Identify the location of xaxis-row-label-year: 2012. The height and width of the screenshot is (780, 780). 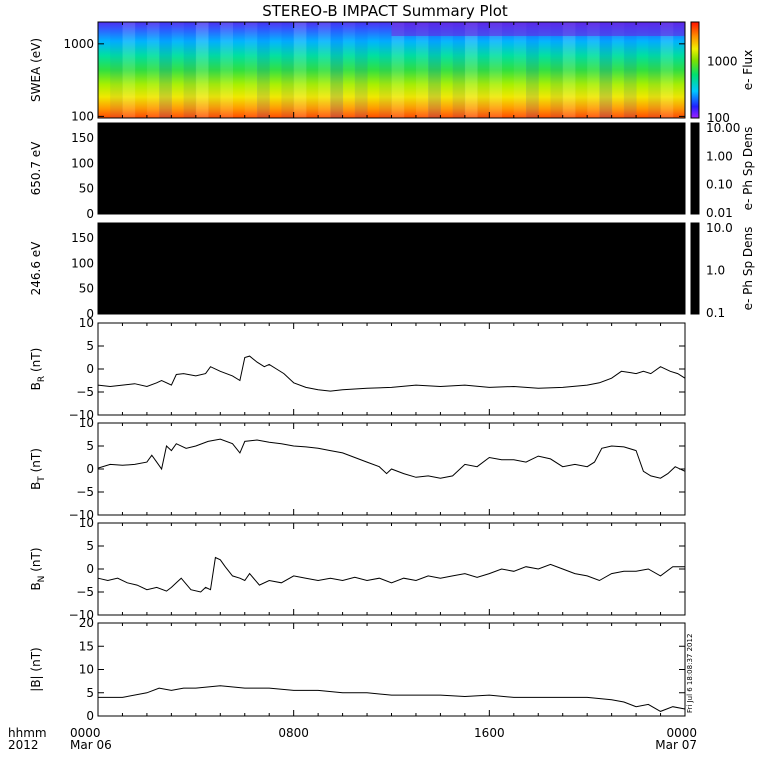
(23, 745).